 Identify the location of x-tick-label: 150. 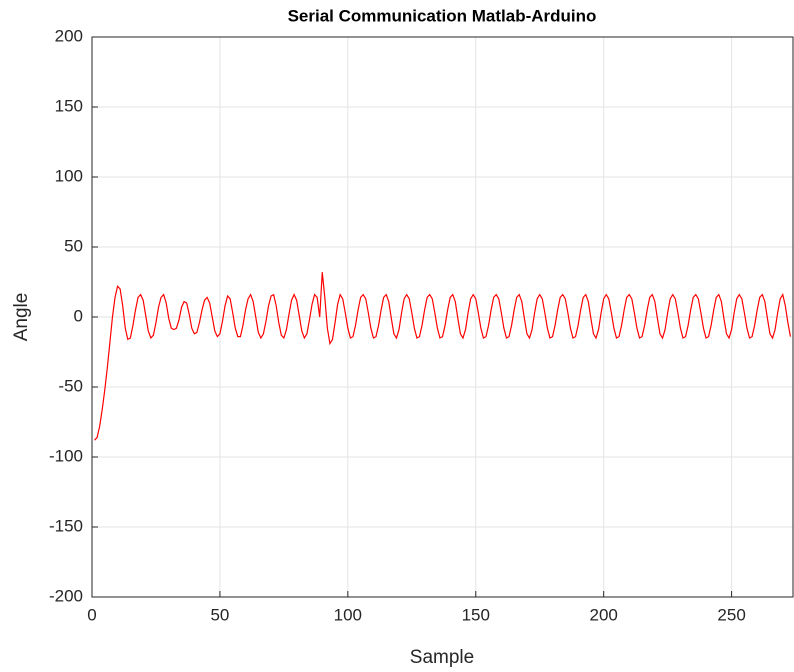
(476, 614).